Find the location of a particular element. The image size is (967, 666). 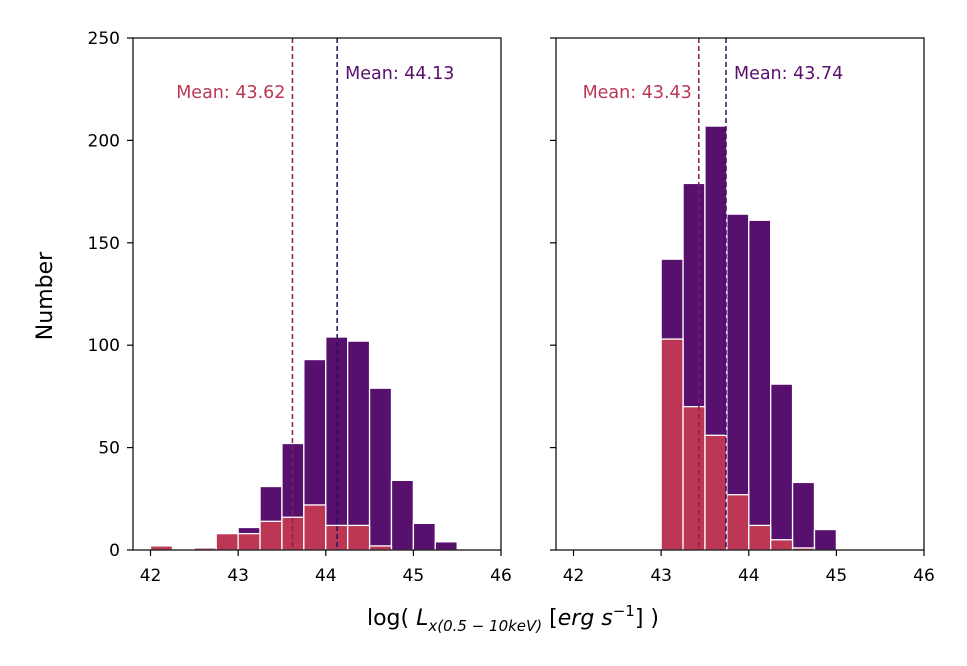

mean-label-subset: Mean: 43.43 is located at coordinates (637, 93).